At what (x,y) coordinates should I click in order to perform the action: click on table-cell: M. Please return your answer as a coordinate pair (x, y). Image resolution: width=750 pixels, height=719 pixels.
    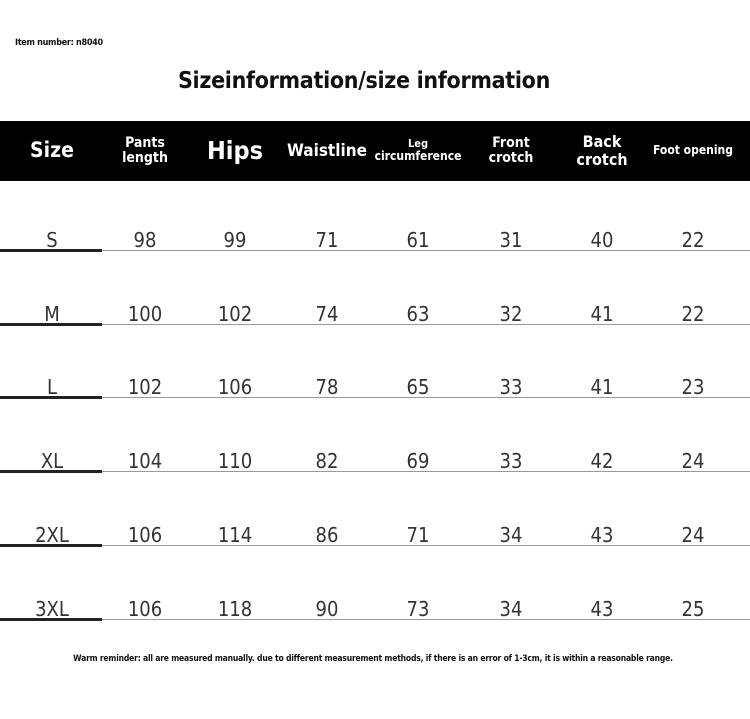
    Looking at the image, I should click on (52, 313).